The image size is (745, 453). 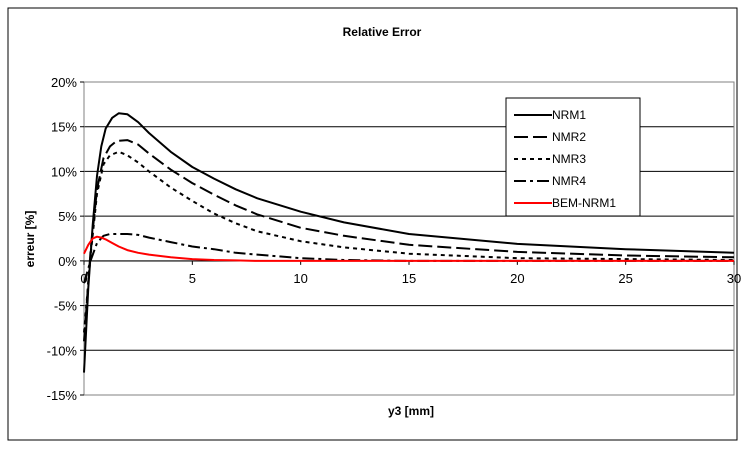 I want to click on y-tick-label: 10%, so click(x=64, y=171).